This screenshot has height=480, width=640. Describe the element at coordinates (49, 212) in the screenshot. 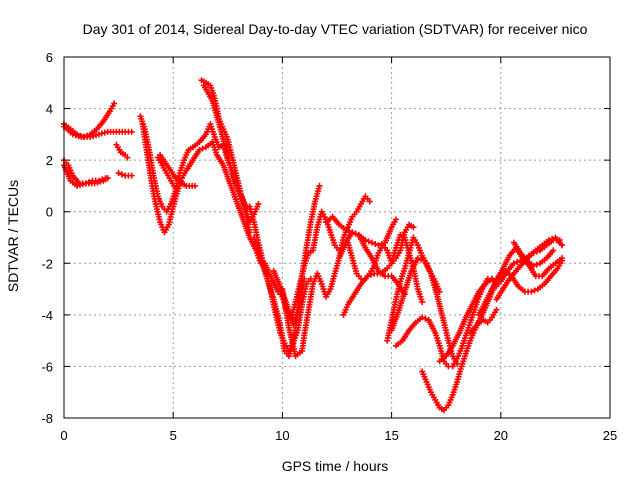

I see `y-tick-label: 0` at that location.